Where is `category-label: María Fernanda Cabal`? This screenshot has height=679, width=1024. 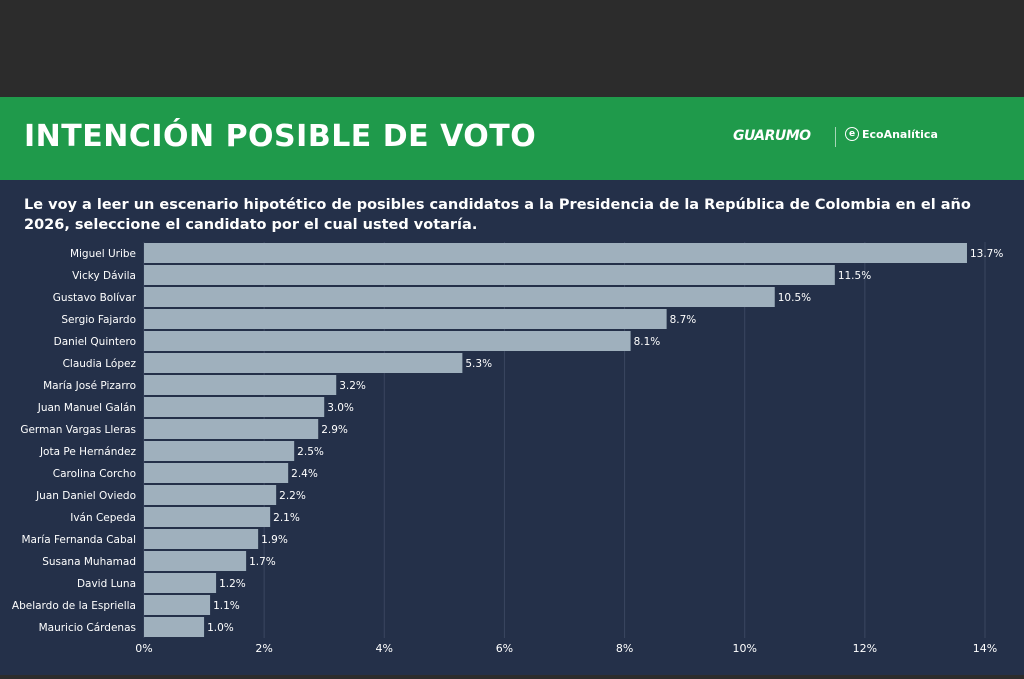 category-label: María Fernanda Cabal is located at coordinates (78, 540).